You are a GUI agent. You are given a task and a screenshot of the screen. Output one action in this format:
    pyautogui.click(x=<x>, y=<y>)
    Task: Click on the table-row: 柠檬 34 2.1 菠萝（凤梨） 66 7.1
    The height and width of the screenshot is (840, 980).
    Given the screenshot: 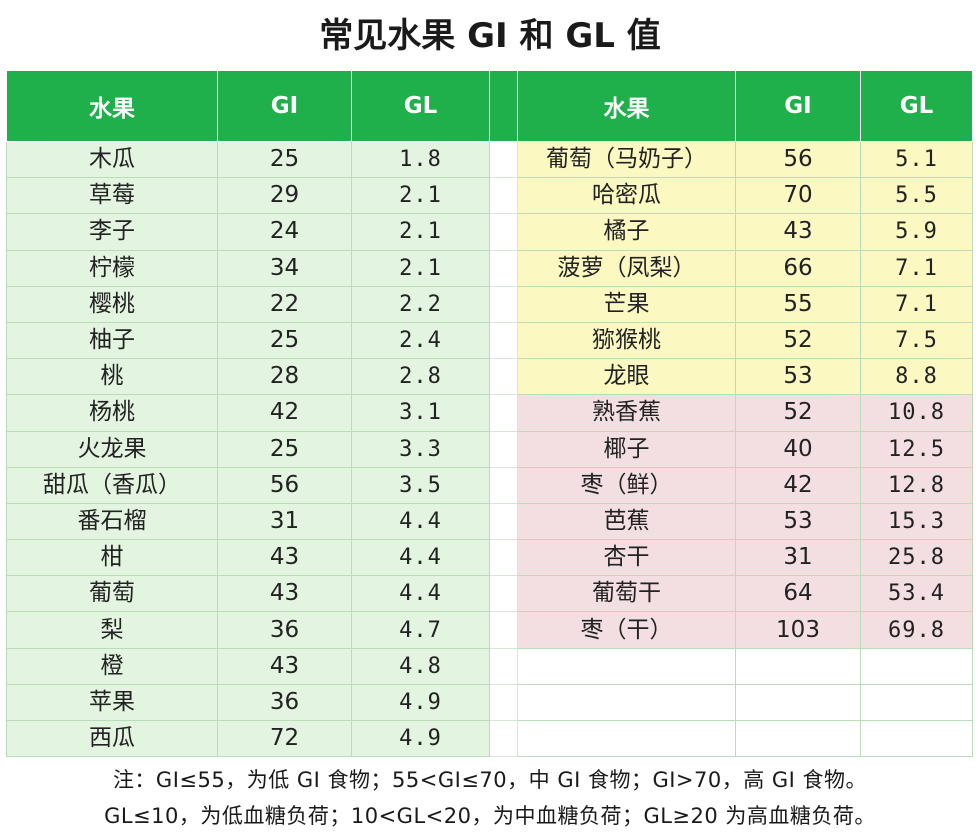 What is the action you would take?
    pyautogui.click(x=489, y=268)
    